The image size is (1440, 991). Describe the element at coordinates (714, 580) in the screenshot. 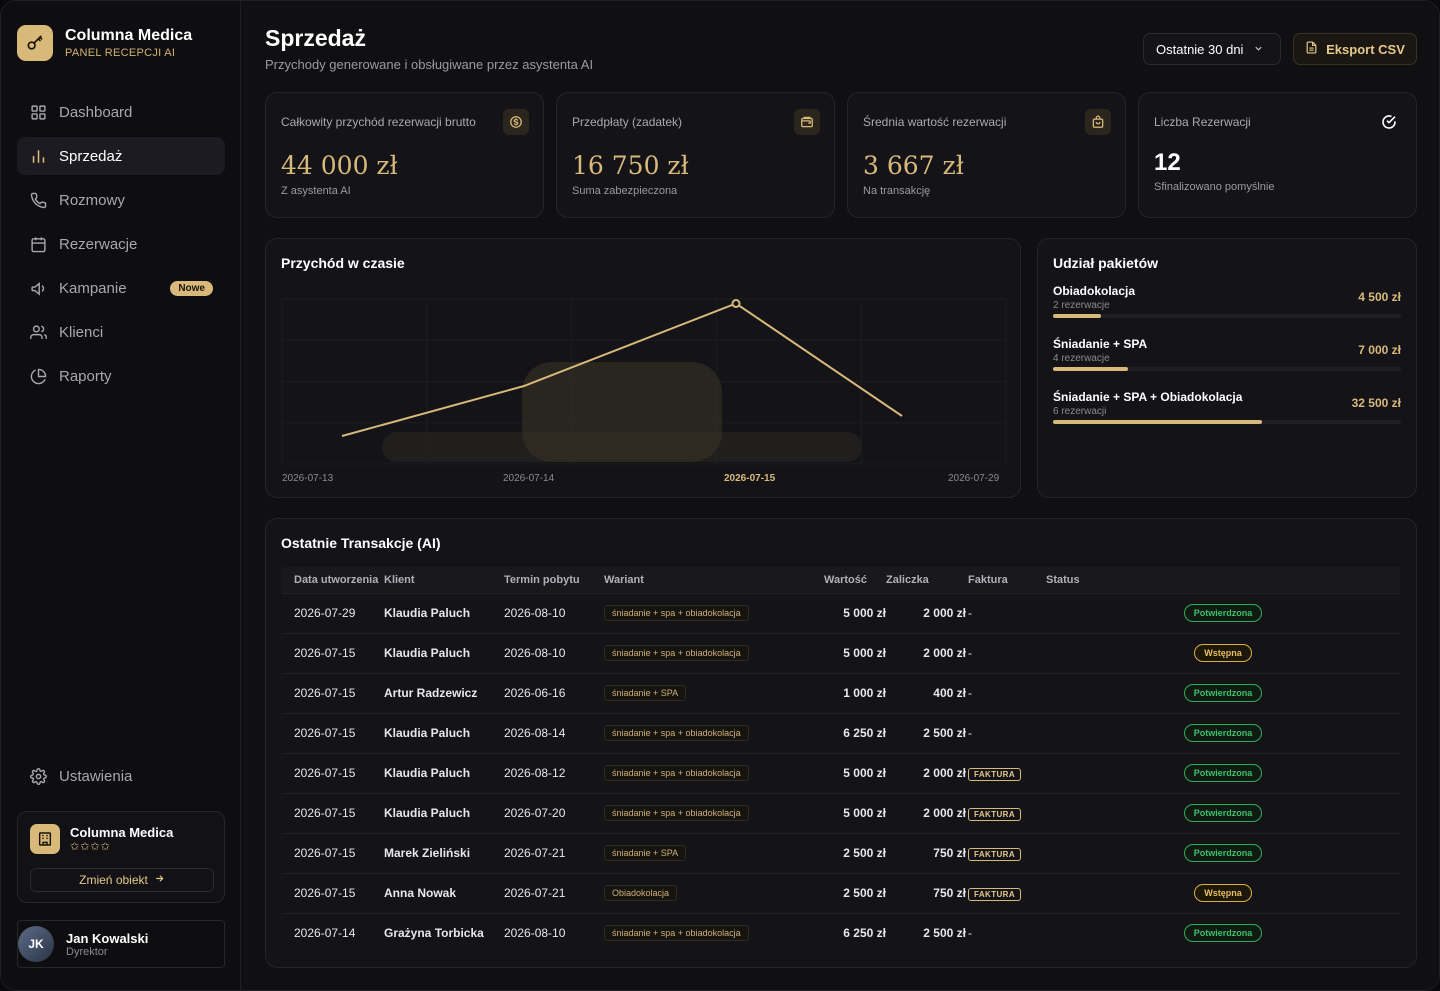

I see `column-header: Wariant` at that location.